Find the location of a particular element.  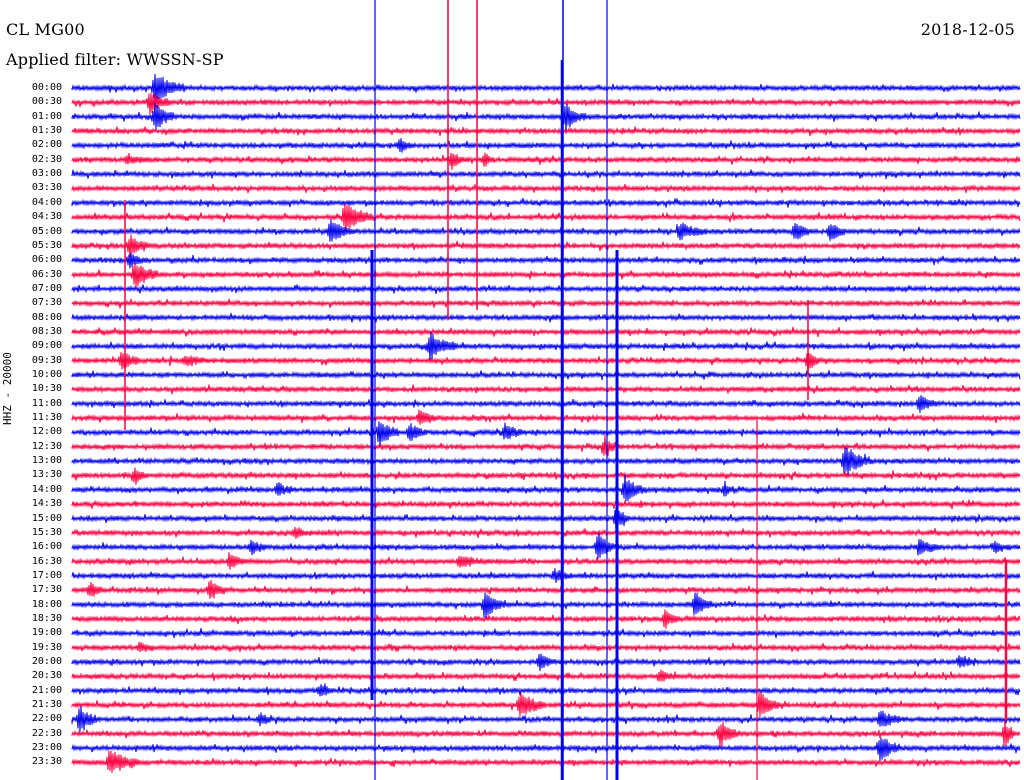

time-label: 14:00 is located at coordinates (46, 489).